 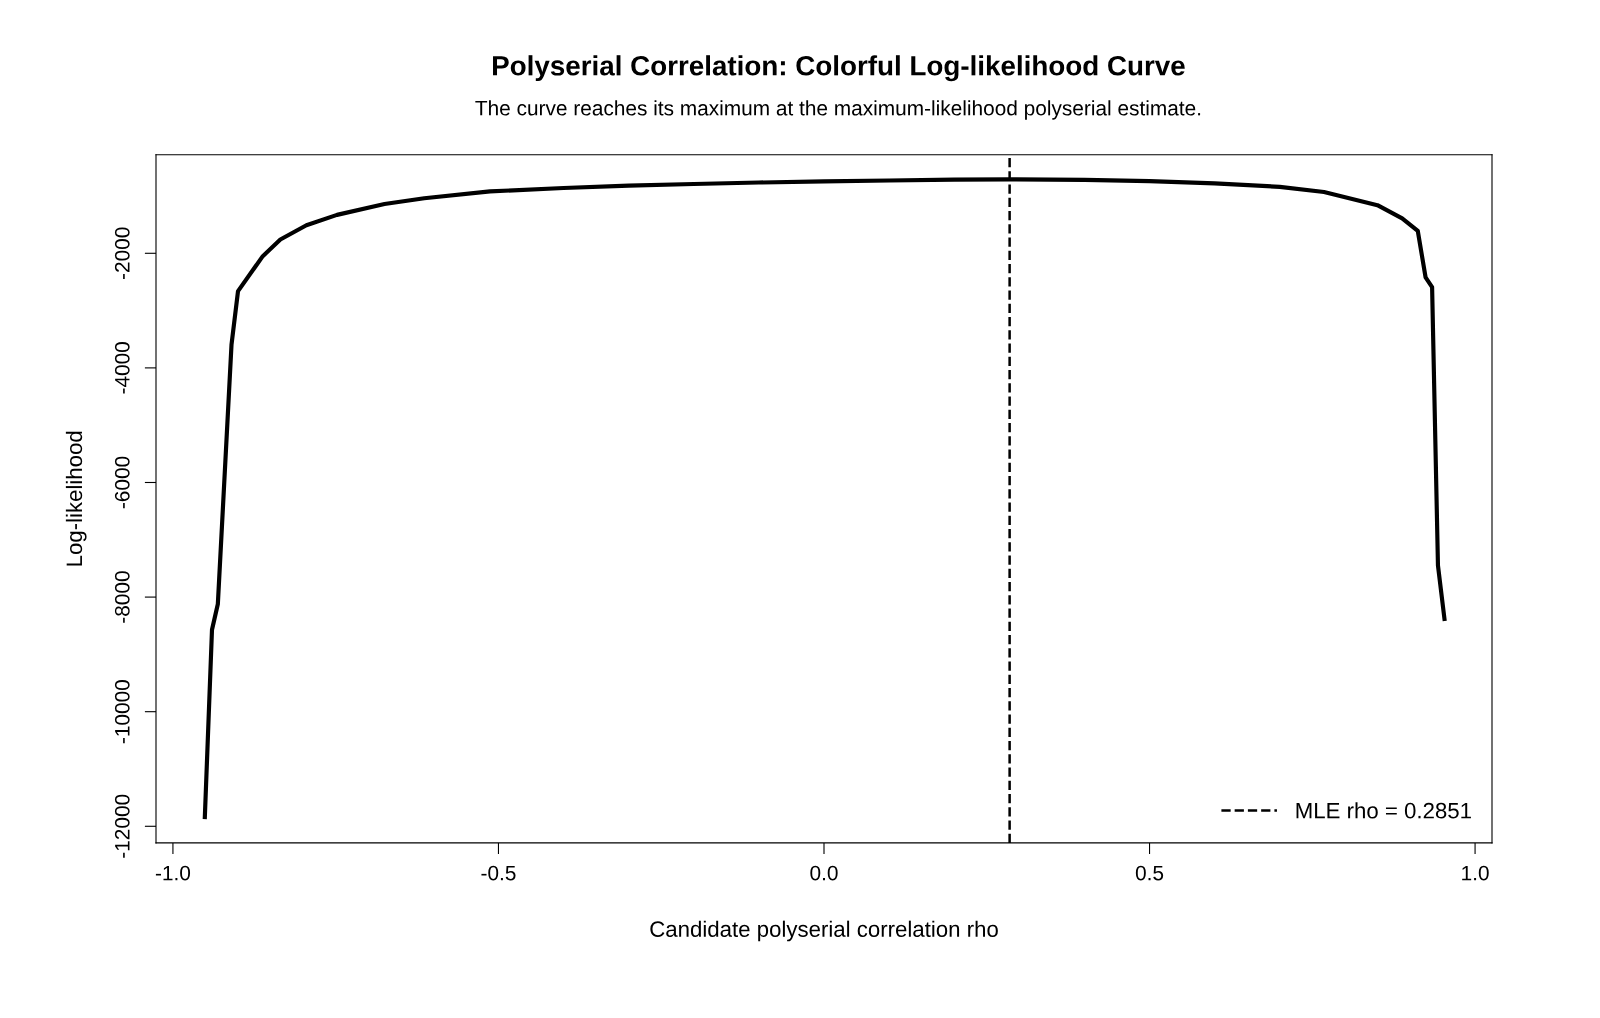 I want to click on x-tick-label: 0.5, so click(x=1149, y=873).